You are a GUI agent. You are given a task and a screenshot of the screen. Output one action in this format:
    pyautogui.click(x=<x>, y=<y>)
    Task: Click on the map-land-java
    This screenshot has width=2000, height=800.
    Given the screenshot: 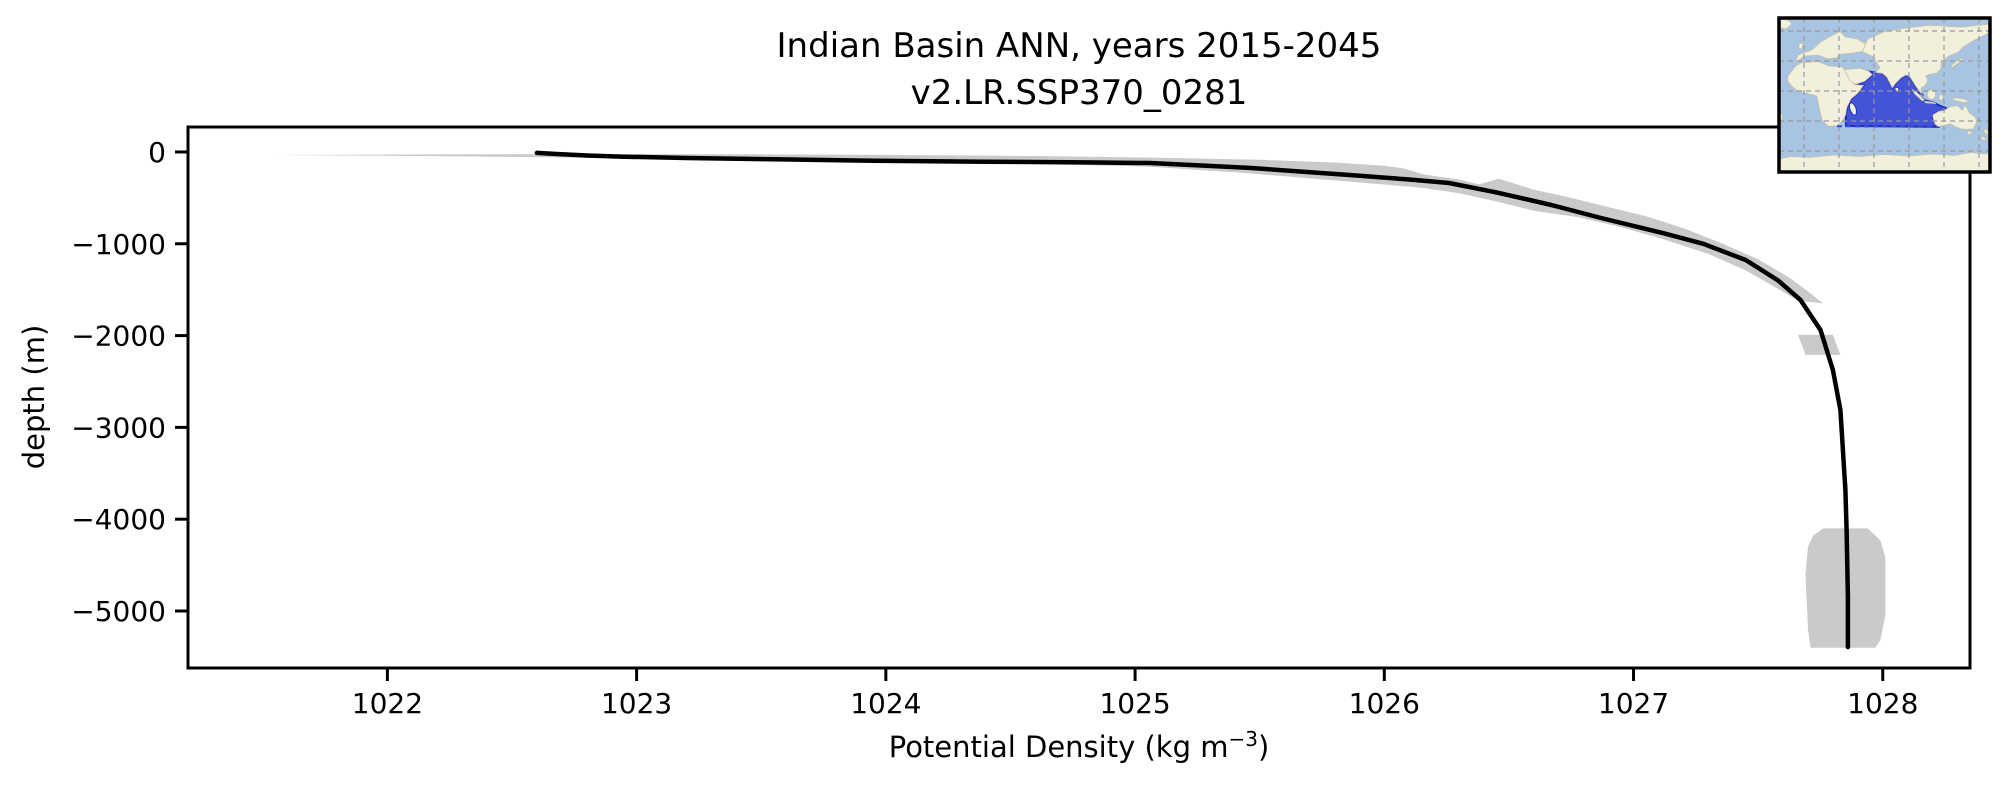 What is the action you would take?
    pyautogui.click(x=1930, y=102)
    